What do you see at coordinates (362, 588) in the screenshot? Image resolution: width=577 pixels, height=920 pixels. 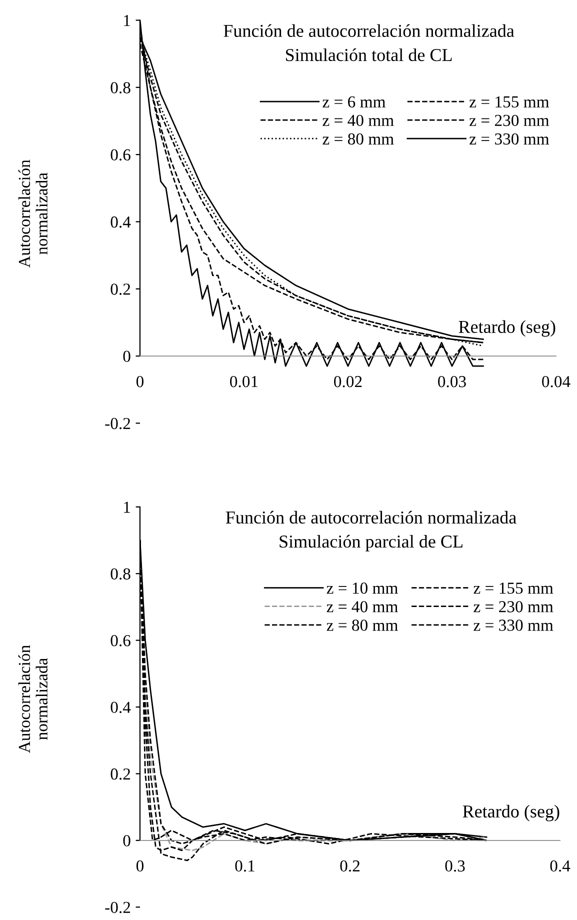 I see `legend-label: z = 10 mm` at bounding box center [362, 588].